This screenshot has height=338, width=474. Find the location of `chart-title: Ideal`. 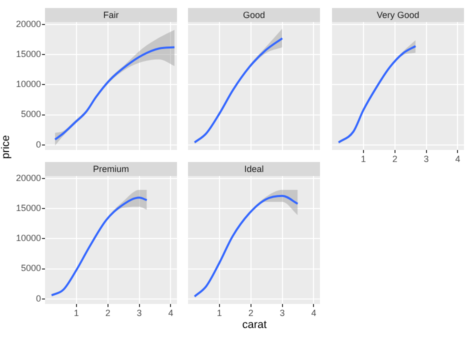

chart-title: Ideal is located at coordinates (254, 169).